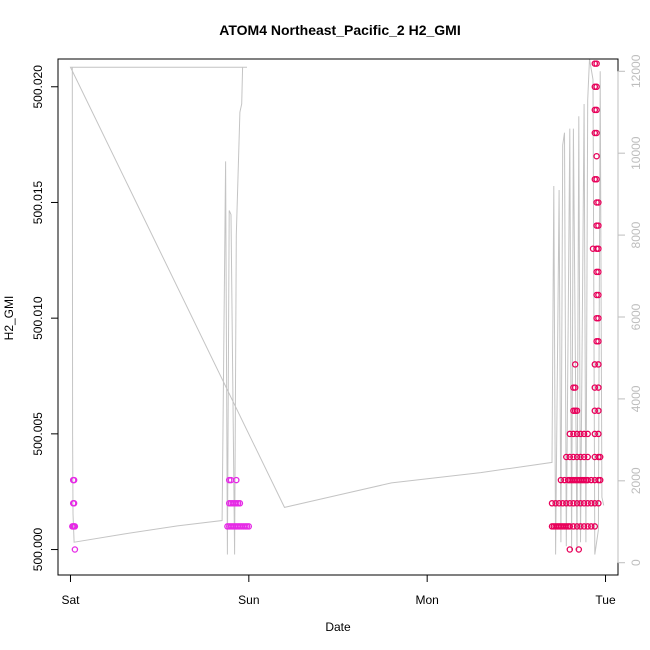 The height and width of the screenshot is (650, 650). What do you see at coordinates (636, 234) in the screenshot?
I see `y2-tick-label-4: 8000` at bounding box center [636, 234].